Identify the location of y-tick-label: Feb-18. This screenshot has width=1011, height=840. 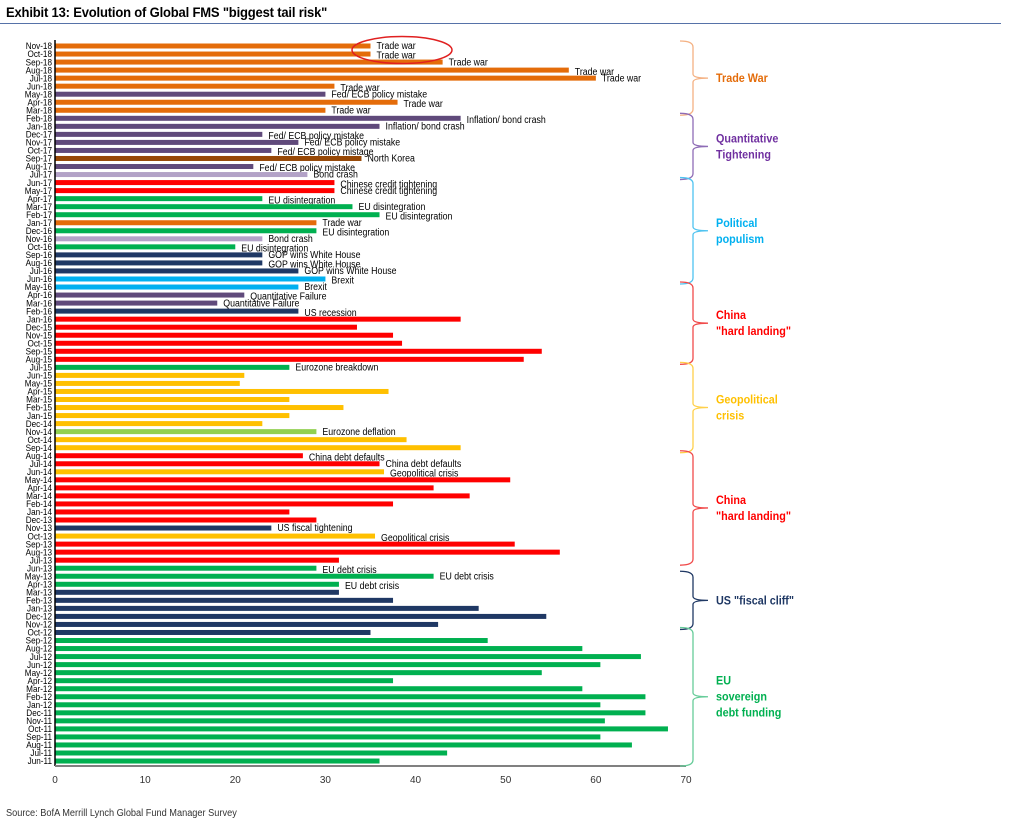
(39, 118).